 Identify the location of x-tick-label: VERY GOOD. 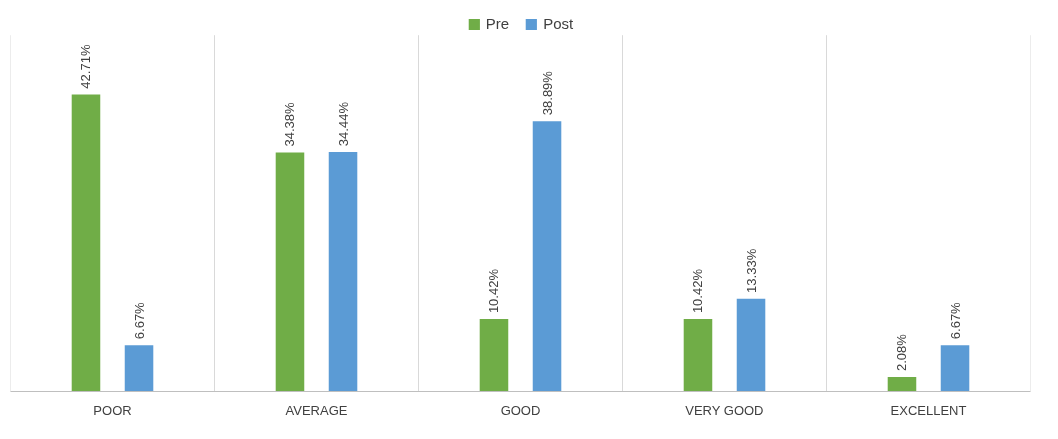
(724, 410).